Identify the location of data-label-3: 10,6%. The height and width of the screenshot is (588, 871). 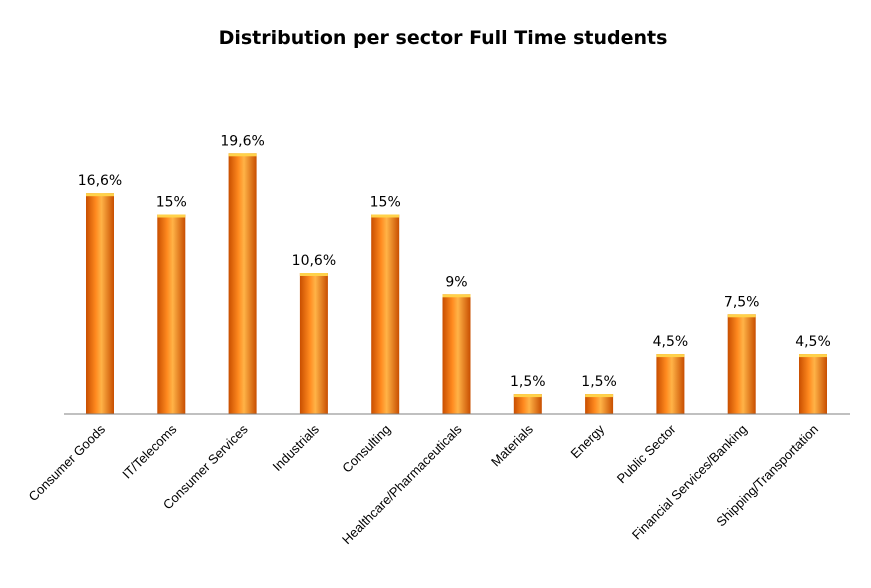
(314, 261).